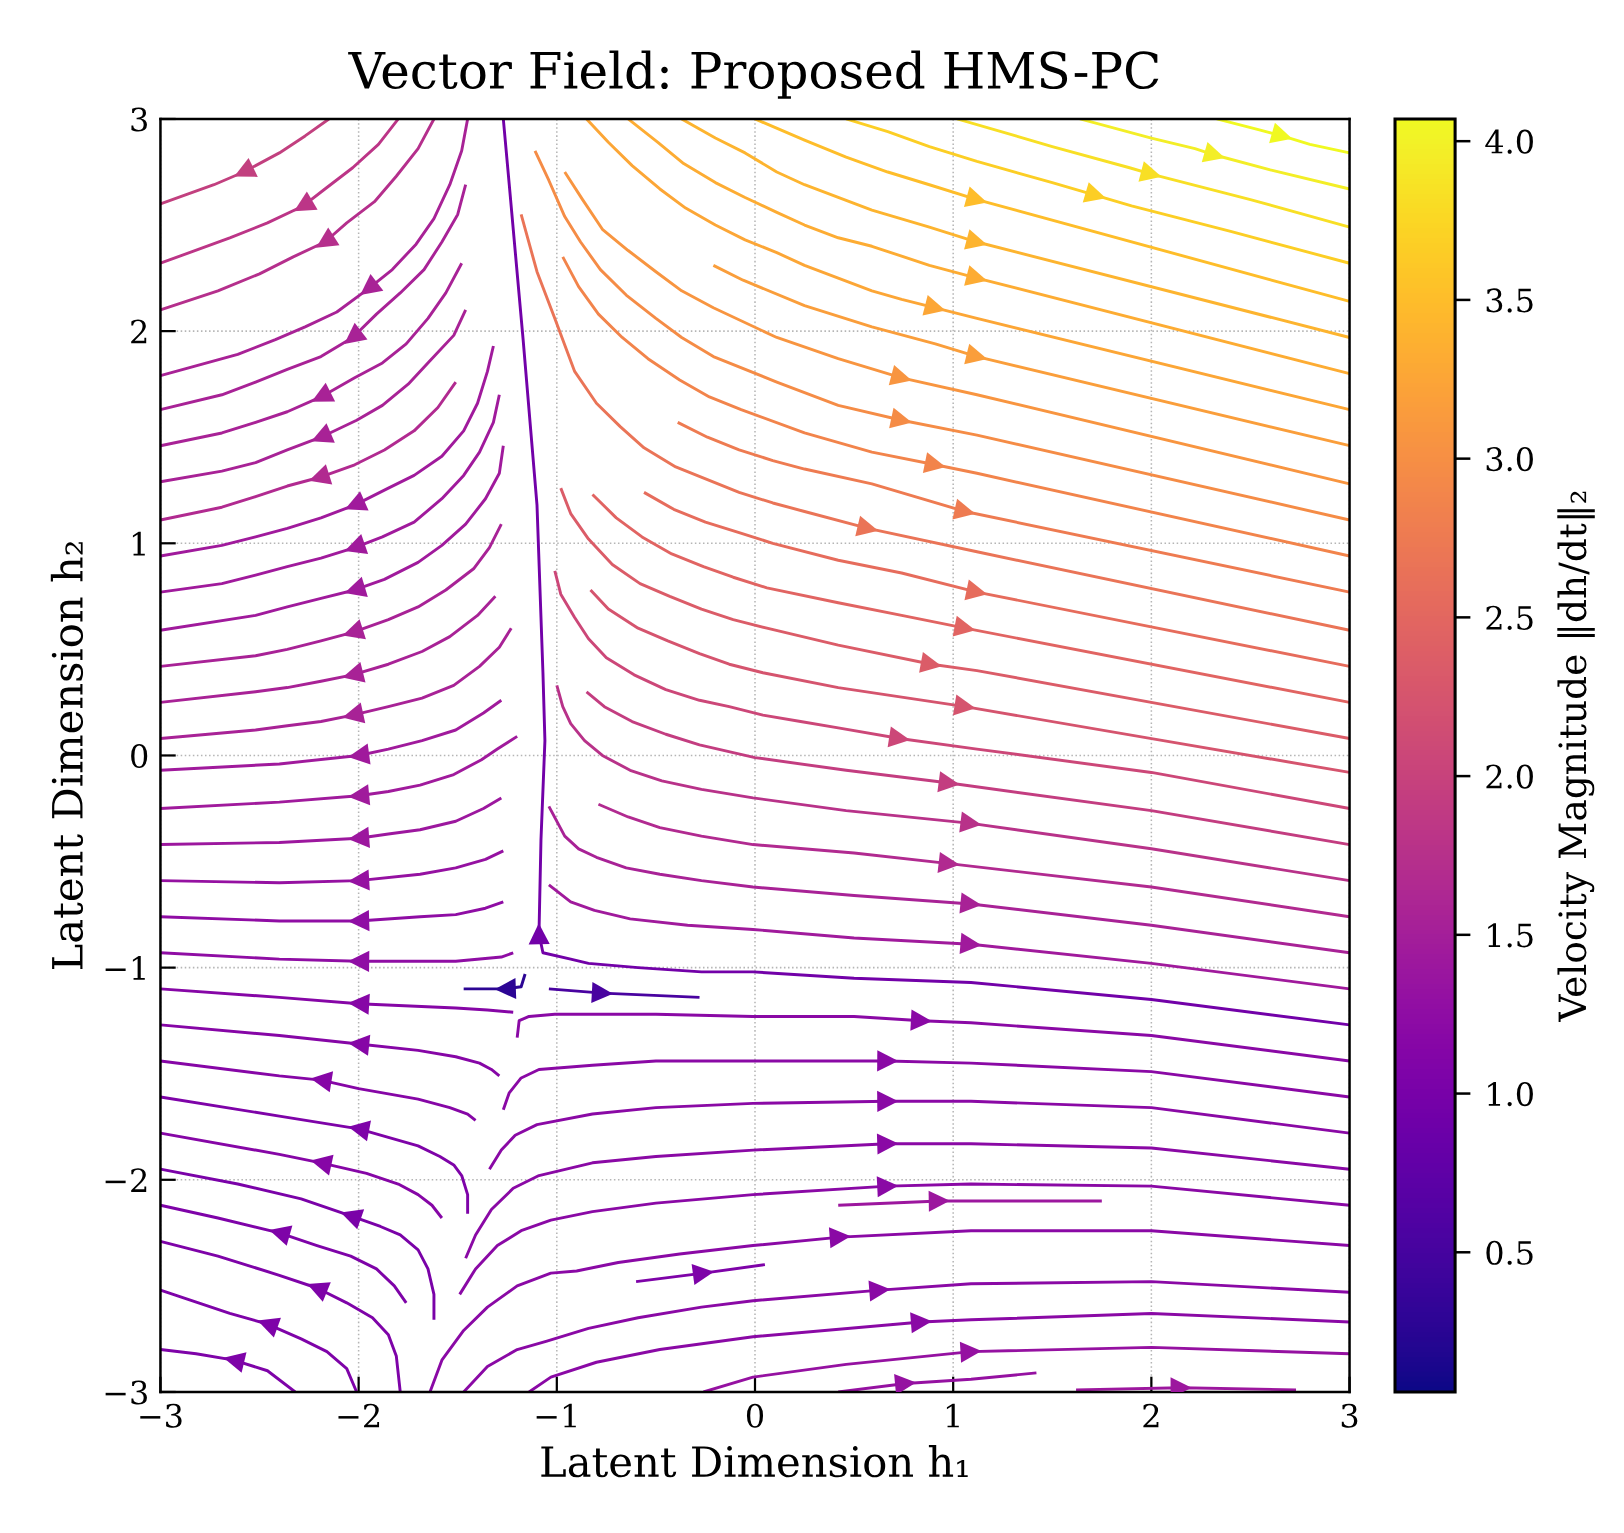 The width and height of the screenshot is (1624, 1533). What do you see at coordinates (1576, 756) in the screenshot?
I see `color-bar-title: Velocity Magnitude ‖dh/dt‖₂` at bounding box center [1576, 756].